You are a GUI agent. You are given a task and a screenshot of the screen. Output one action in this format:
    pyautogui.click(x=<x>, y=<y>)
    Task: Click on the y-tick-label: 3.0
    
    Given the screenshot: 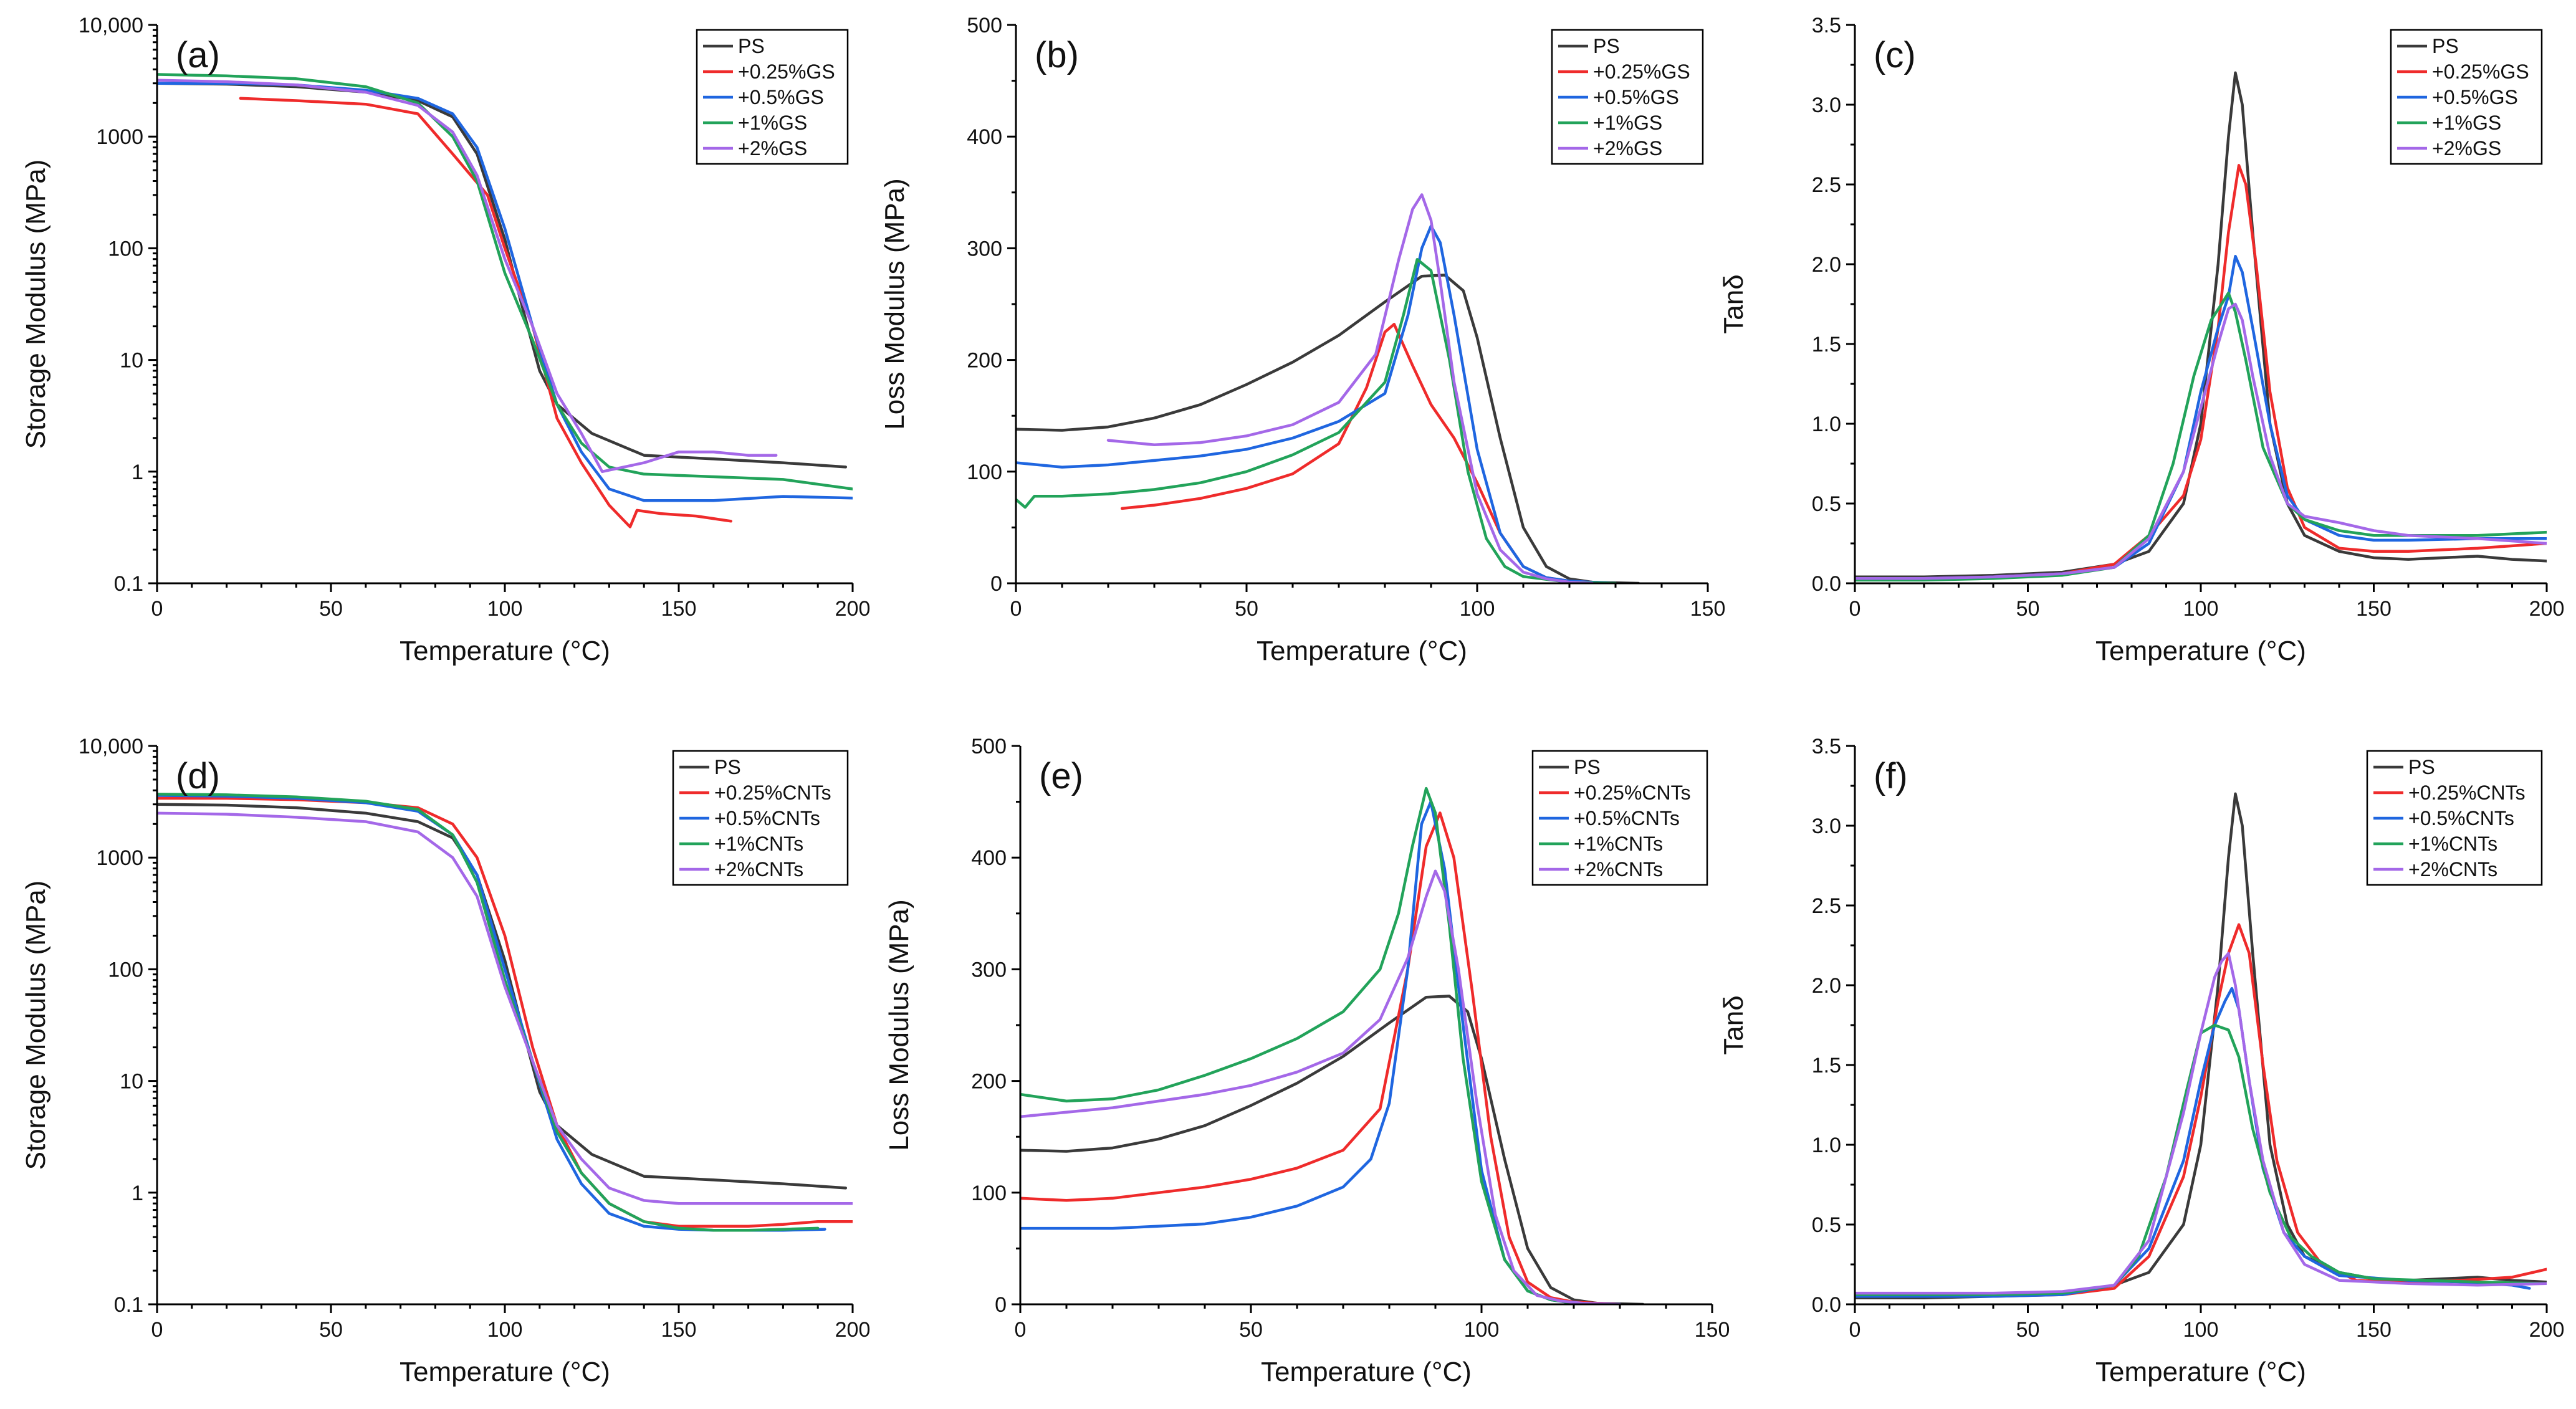 What is the action you would take?
    pyautogui.click(x=1827, y=826)
    